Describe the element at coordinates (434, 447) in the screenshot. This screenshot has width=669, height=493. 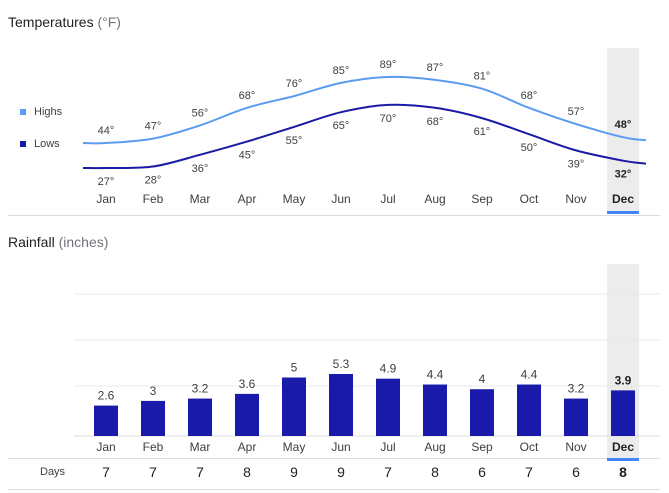
I see `rain-month-tick-label: Aug` at that location.